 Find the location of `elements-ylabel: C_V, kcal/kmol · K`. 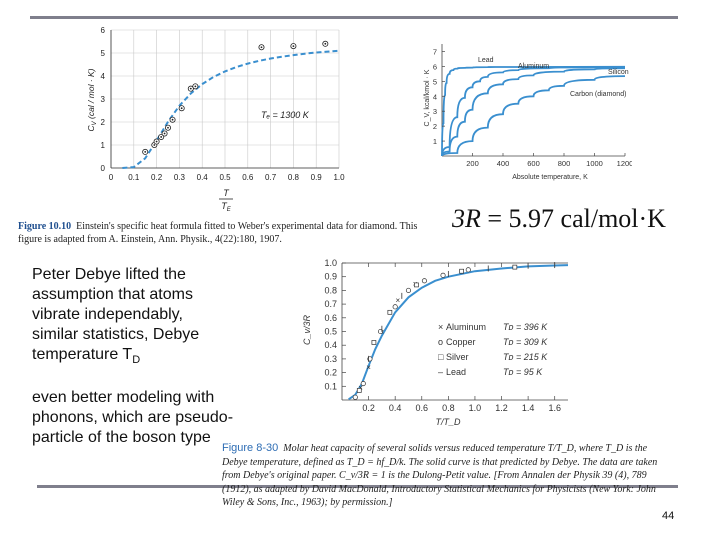

elements-ylabel: C_V, kcal/kmol · K is located at coordinates (427, 97).